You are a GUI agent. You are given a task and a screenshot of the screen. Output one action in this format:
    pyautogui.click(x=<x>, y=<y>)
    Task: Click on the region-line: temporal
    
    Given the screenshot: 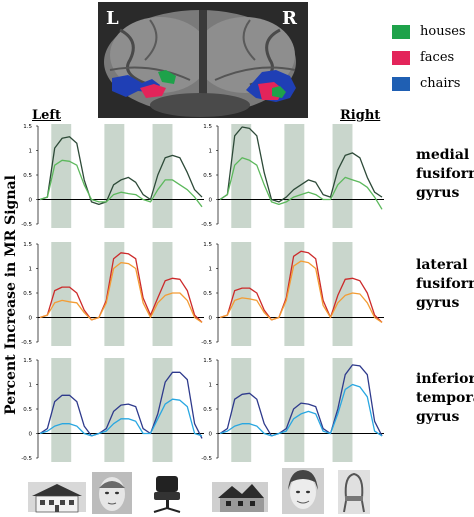 What is the action you would take?
    pyautogui.click(x=445, y=398)
    